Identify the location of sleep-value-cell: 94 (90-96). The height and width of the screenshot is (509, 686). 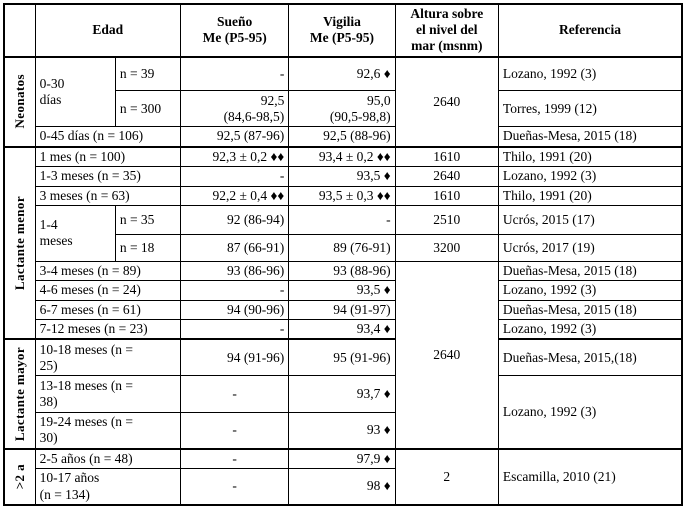
(234, 309).